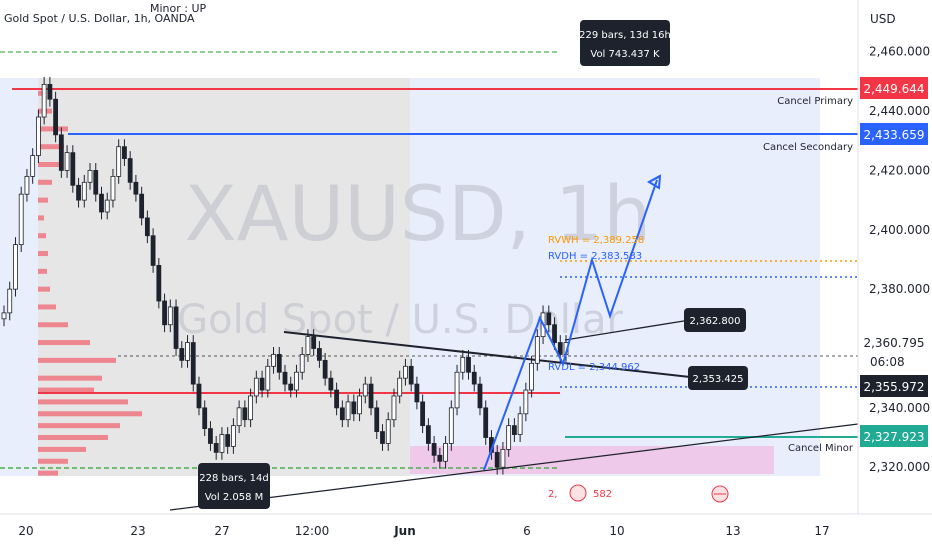 This screenshot has width=932, height=550. Describe the element at coordinates (894, 386) in the screenshot. I see `second-price-tag` at that location.